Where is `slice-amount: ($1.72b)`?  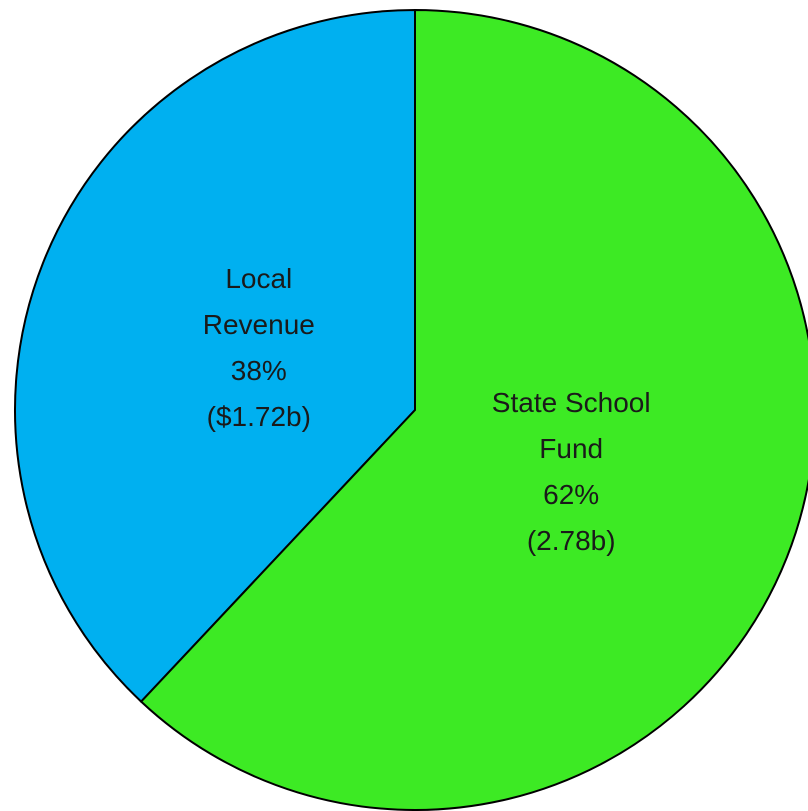
slice-amount: ($1.72b) is located at coordinates (258, 417).